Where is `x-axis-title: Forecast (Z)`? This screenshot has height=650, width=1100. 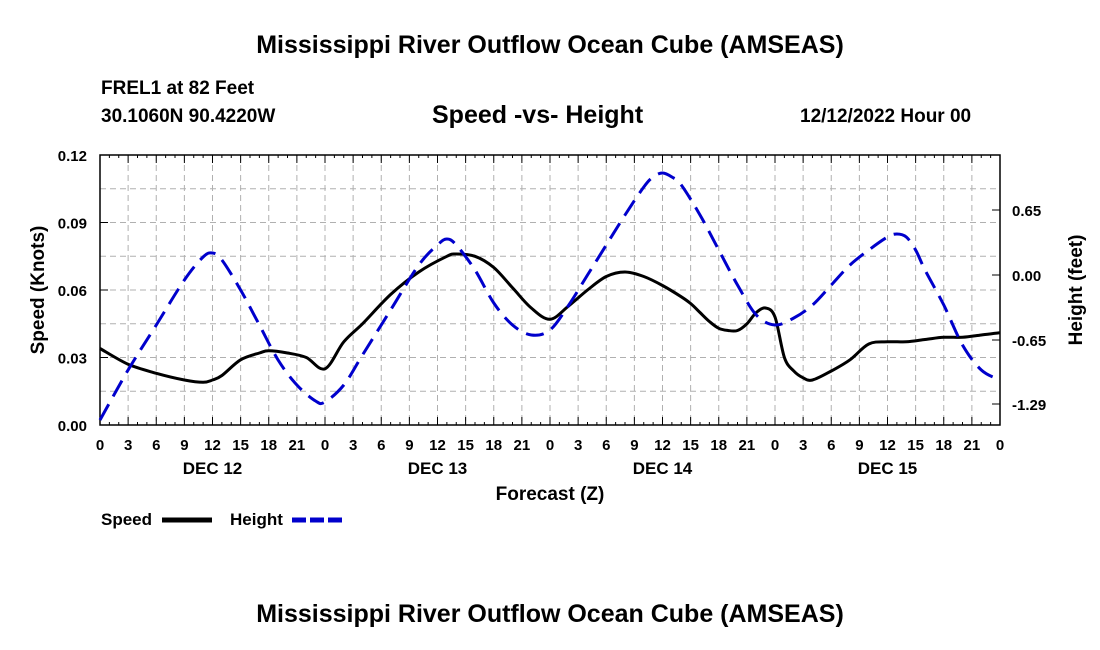
x-axis-title: Forecast (Z) is located at coordinates (550, 494).